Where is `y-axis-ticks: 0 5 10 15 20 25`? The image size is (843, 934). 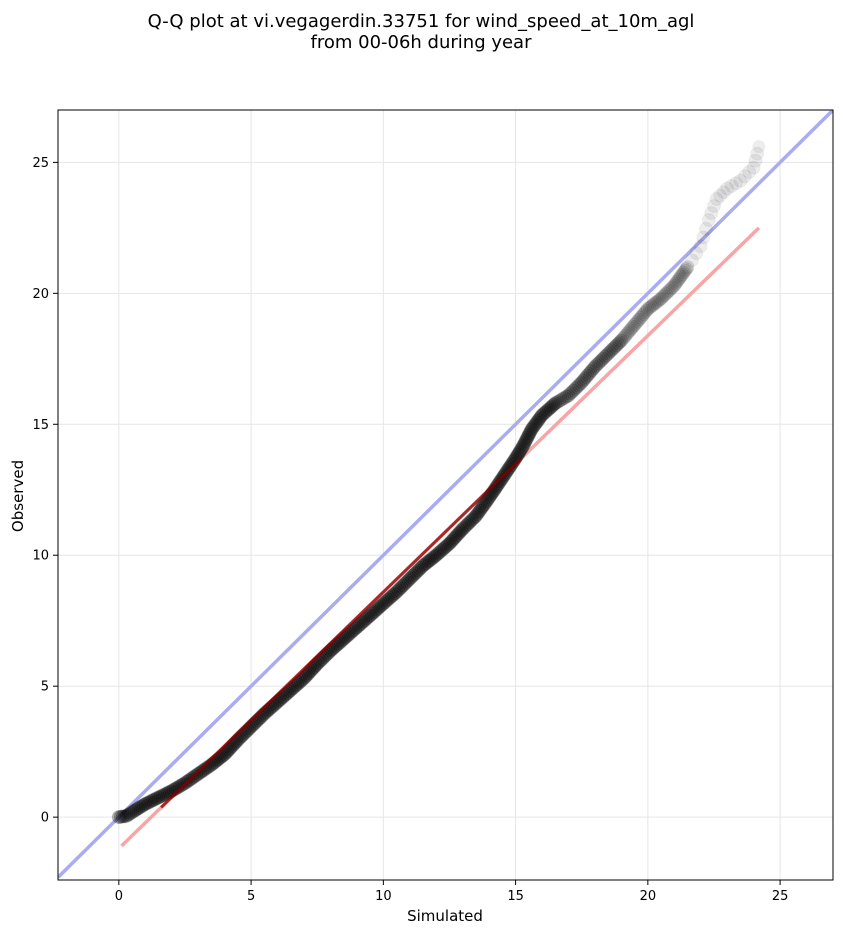
y-axis-ticks: 0 5 10 15 20 25 is located at coordinates (45, 491).